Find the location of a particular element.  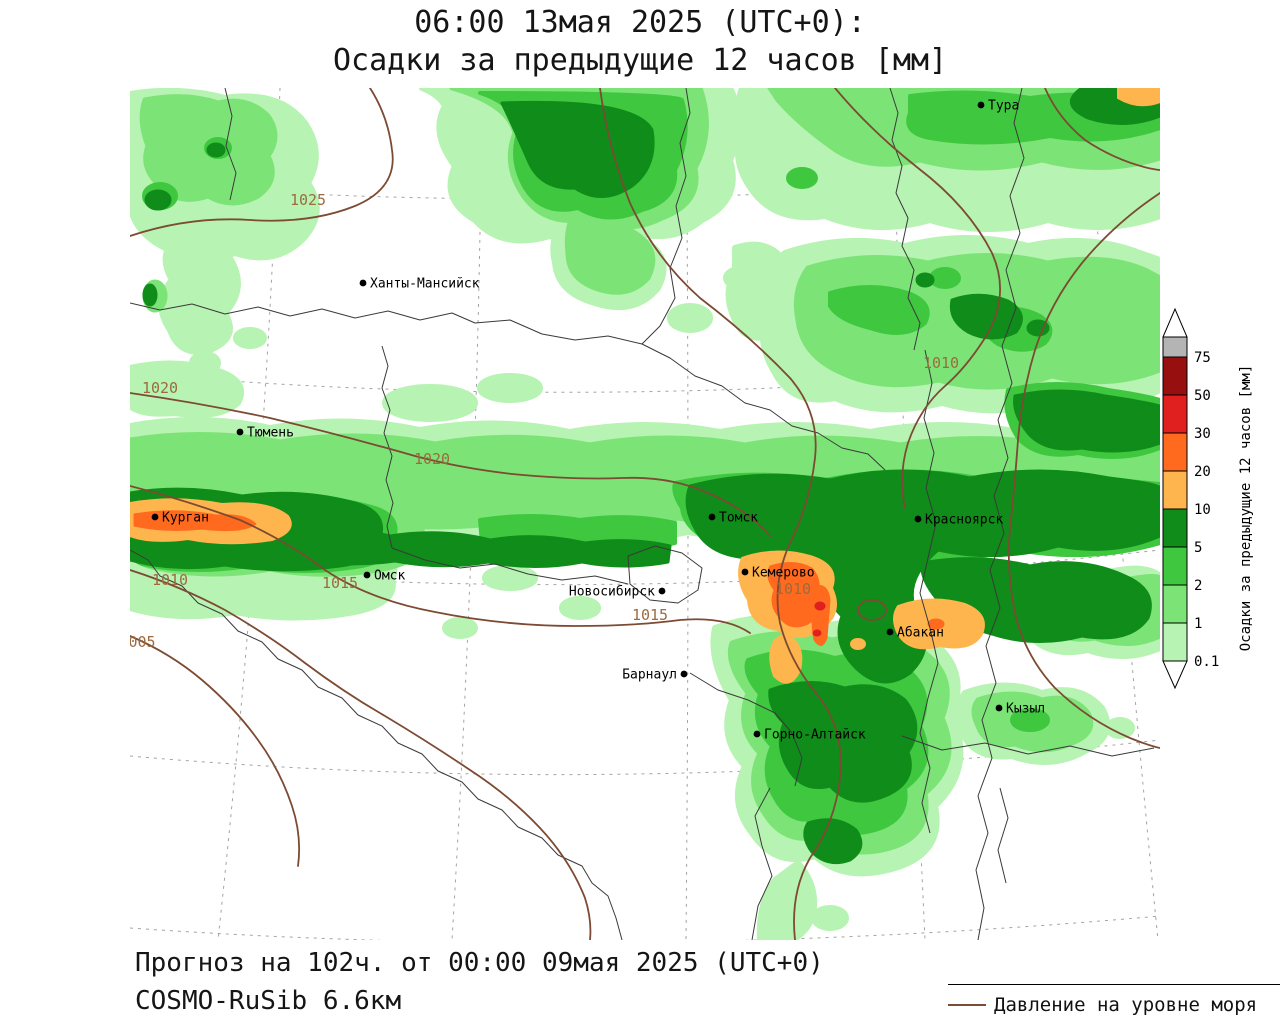

precip-colorbar-svg: 75 50 30 20 10 5 2 1 0.1 is located at coordinates (1190, 498).